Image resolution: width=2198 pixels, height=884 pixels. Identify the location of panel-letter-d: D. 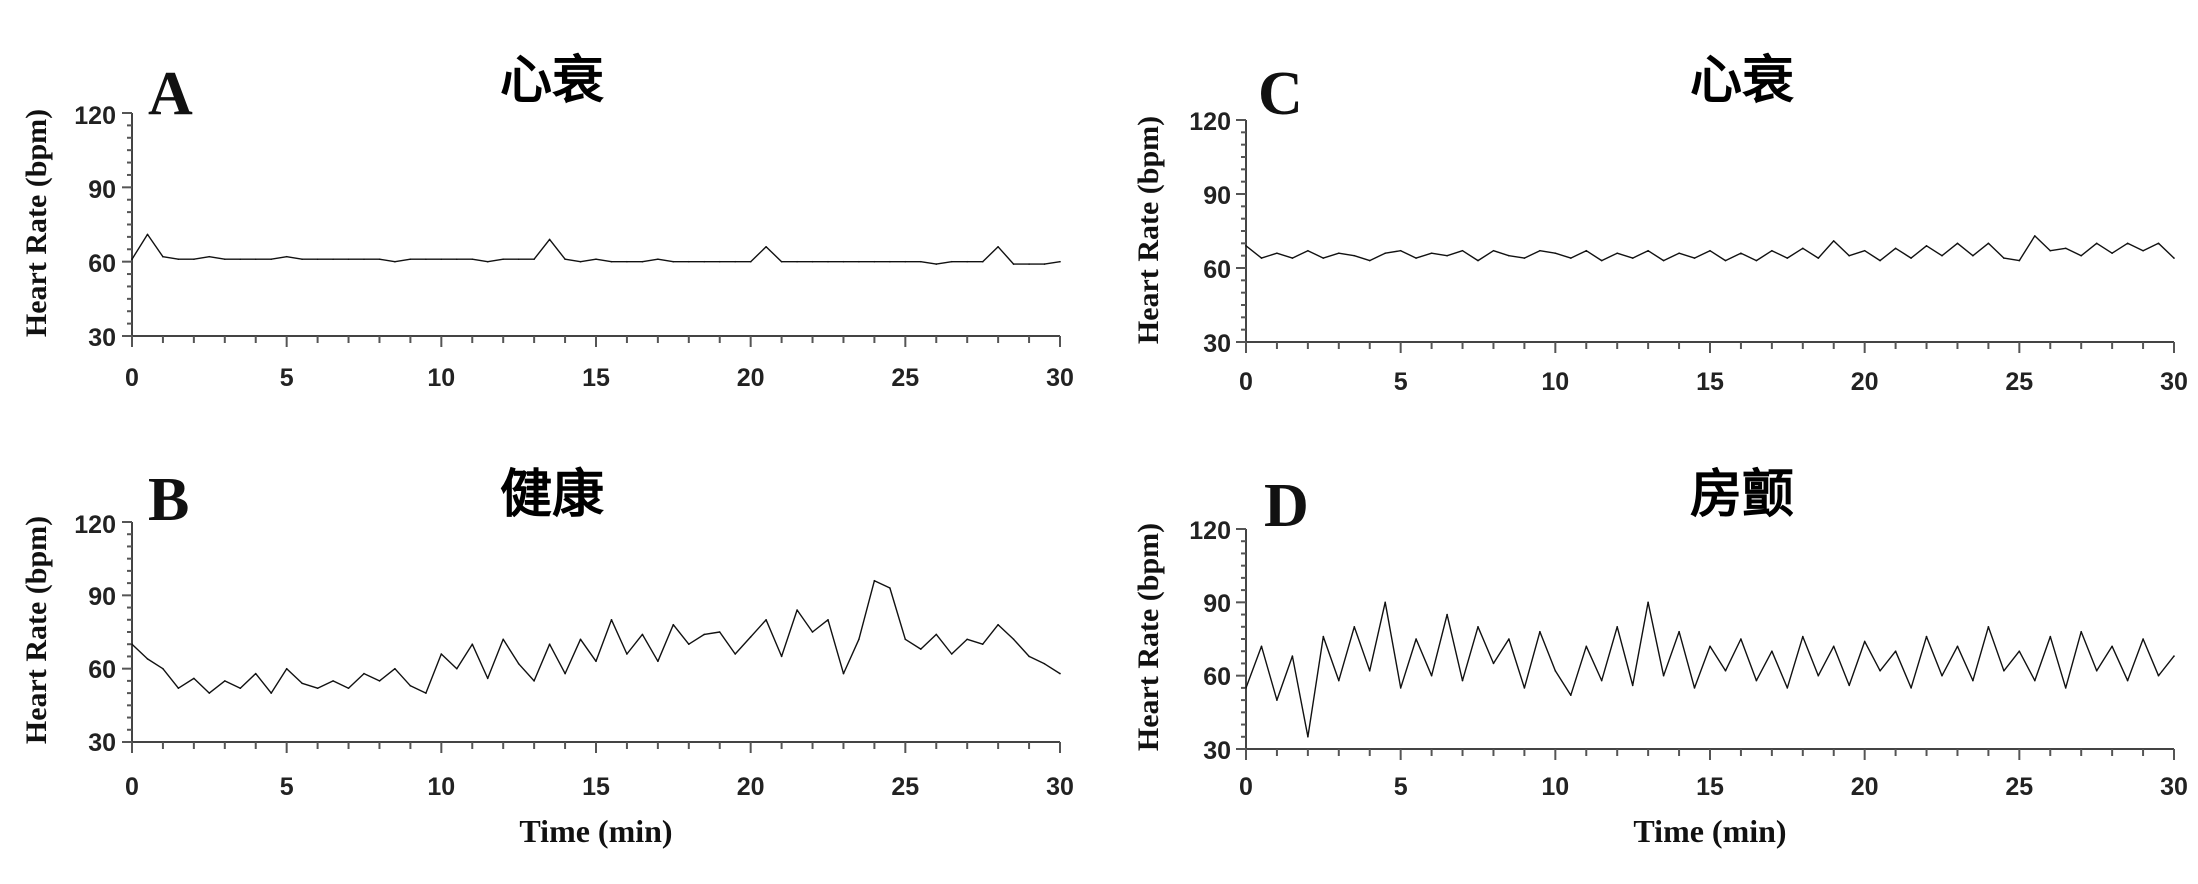
(1286, 506).